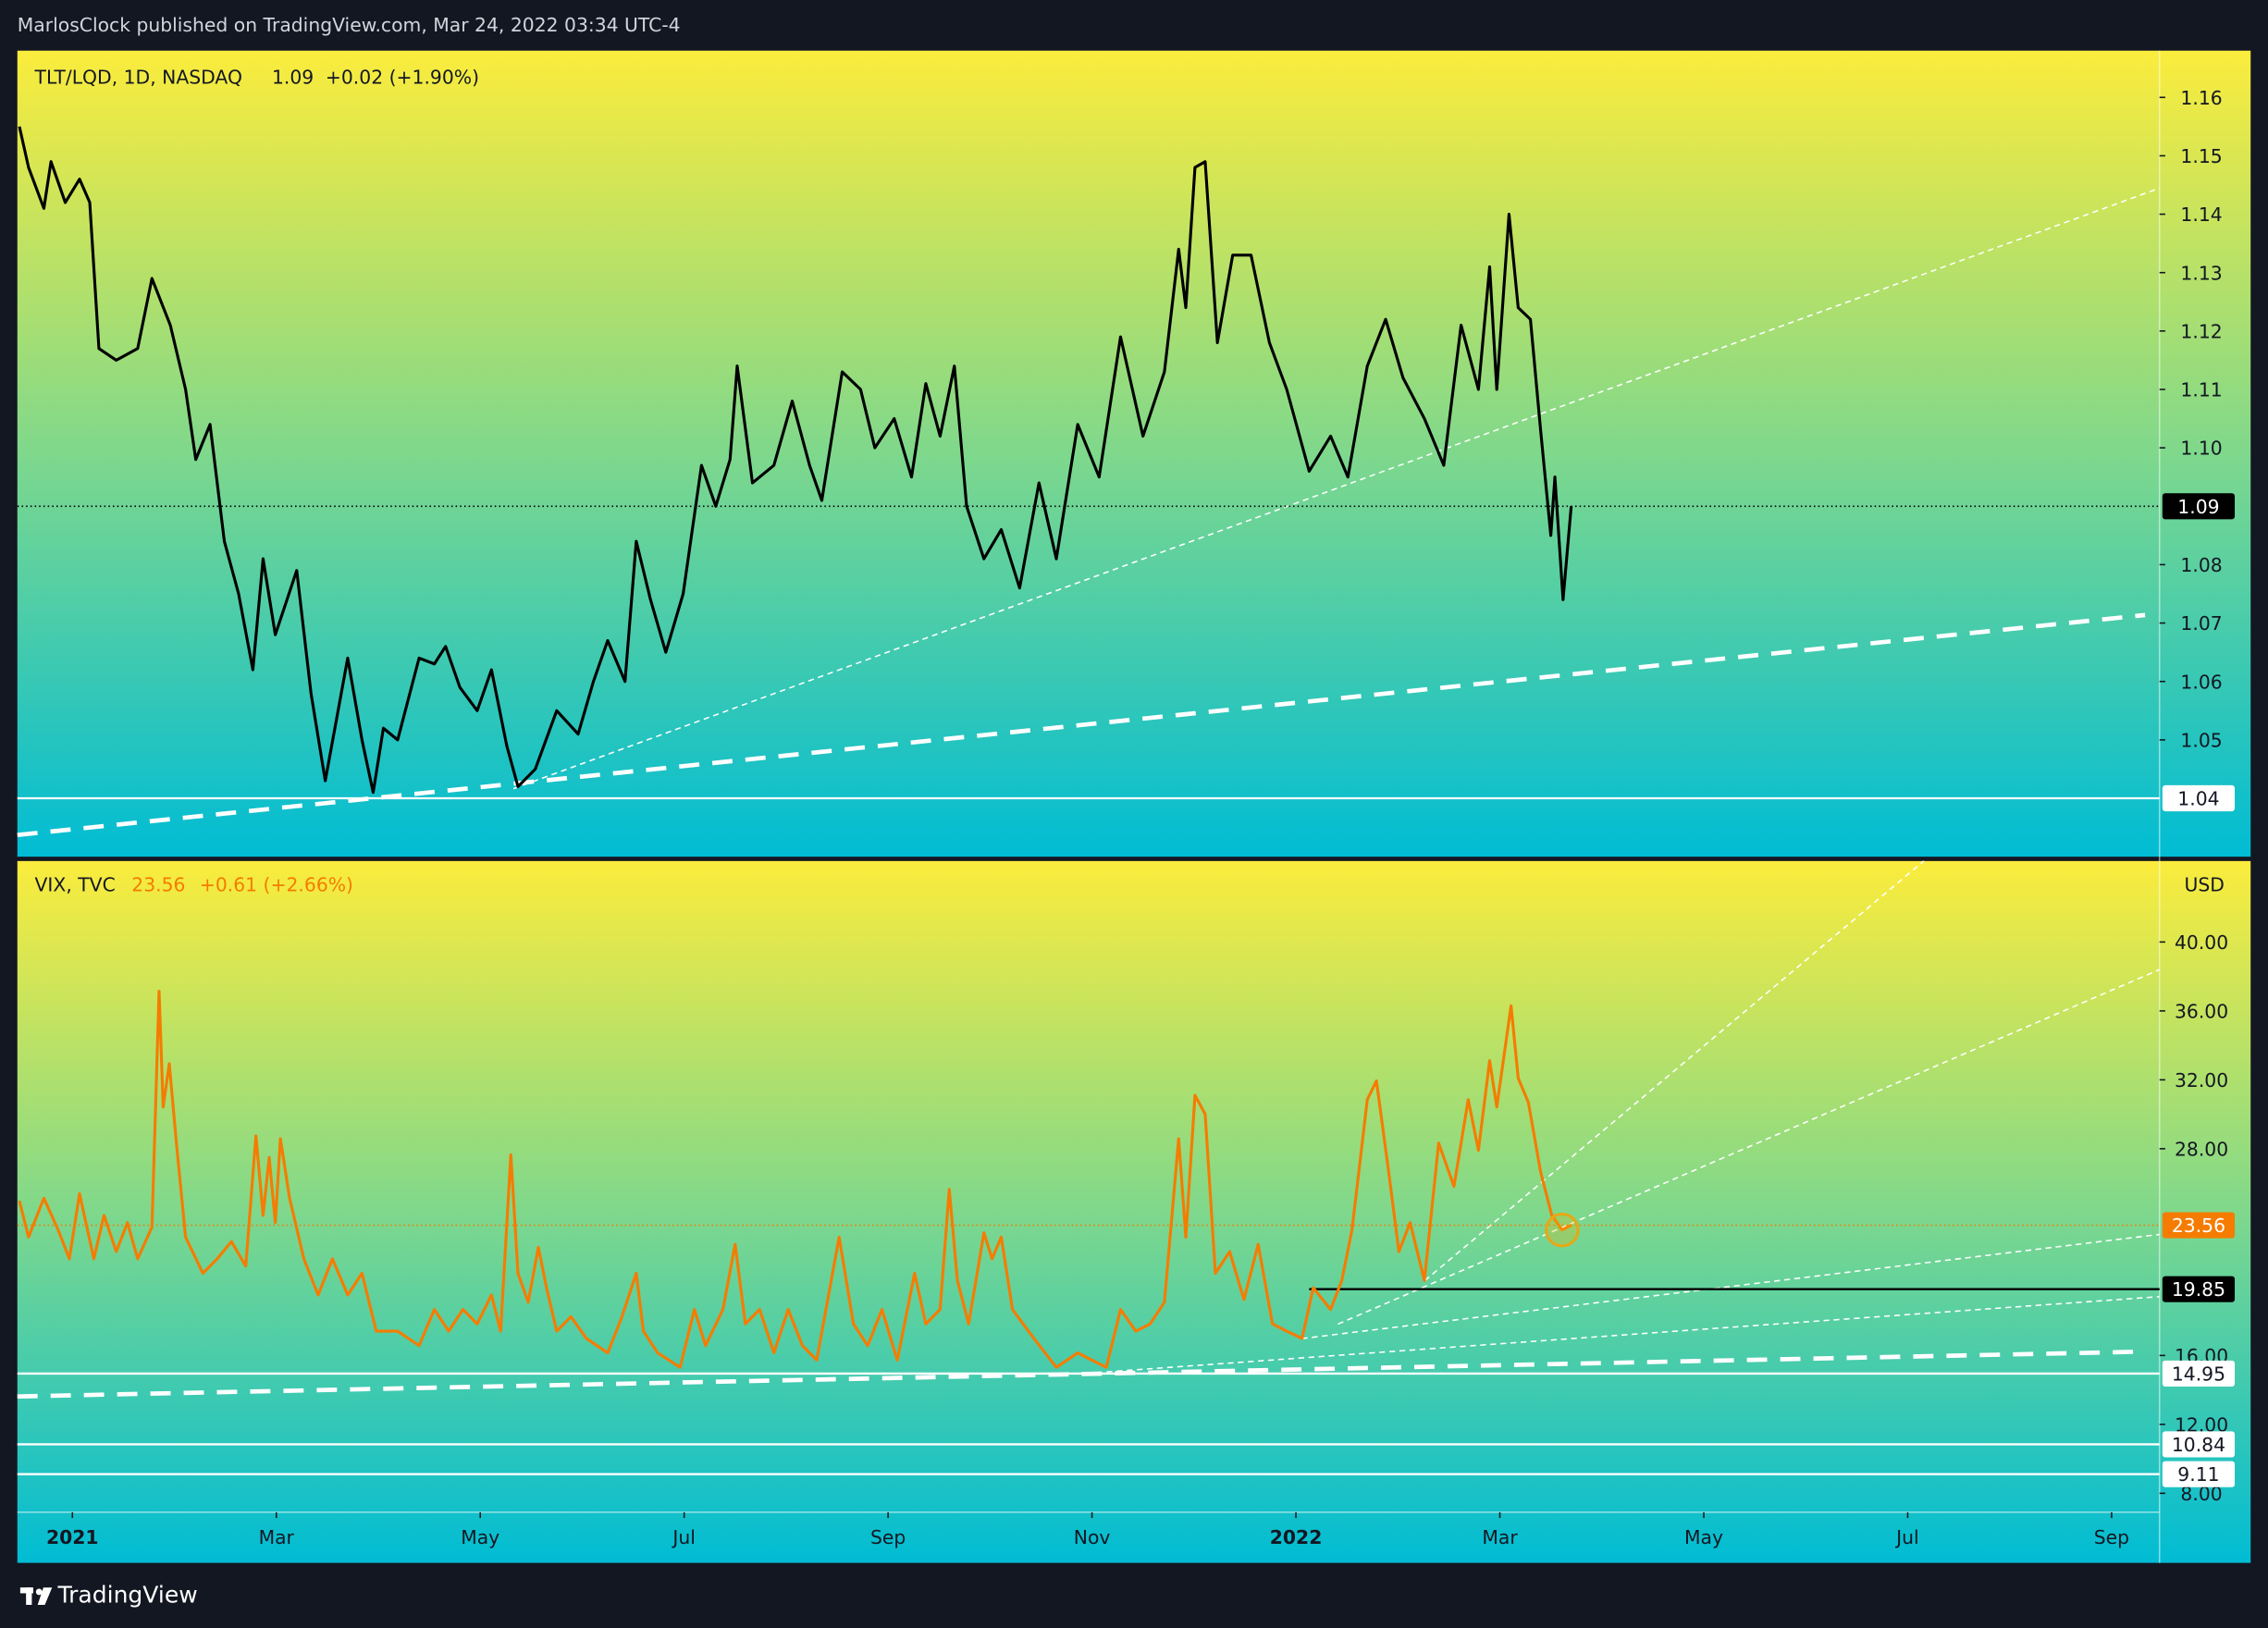  I want to click on footer: TradingView, so click(128, 1596).